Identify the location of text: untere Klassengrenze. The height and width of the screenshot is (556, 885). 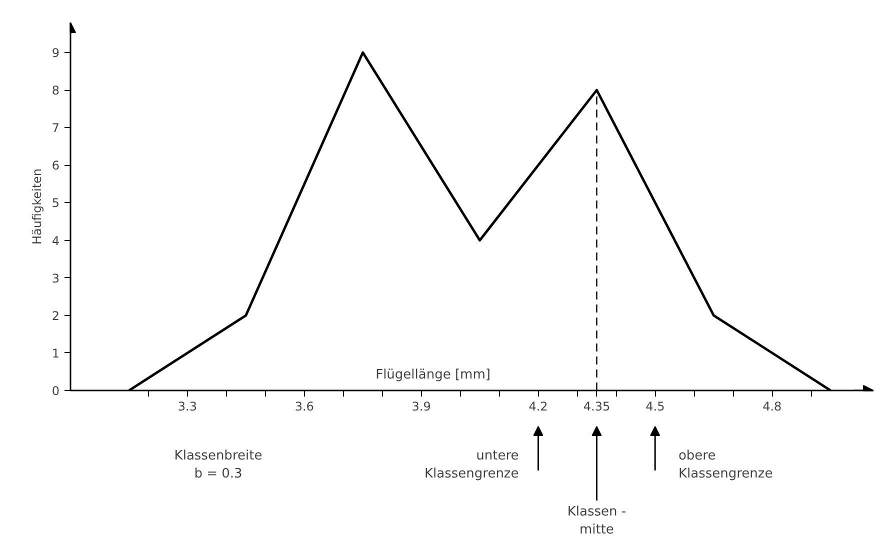
(471, 465).